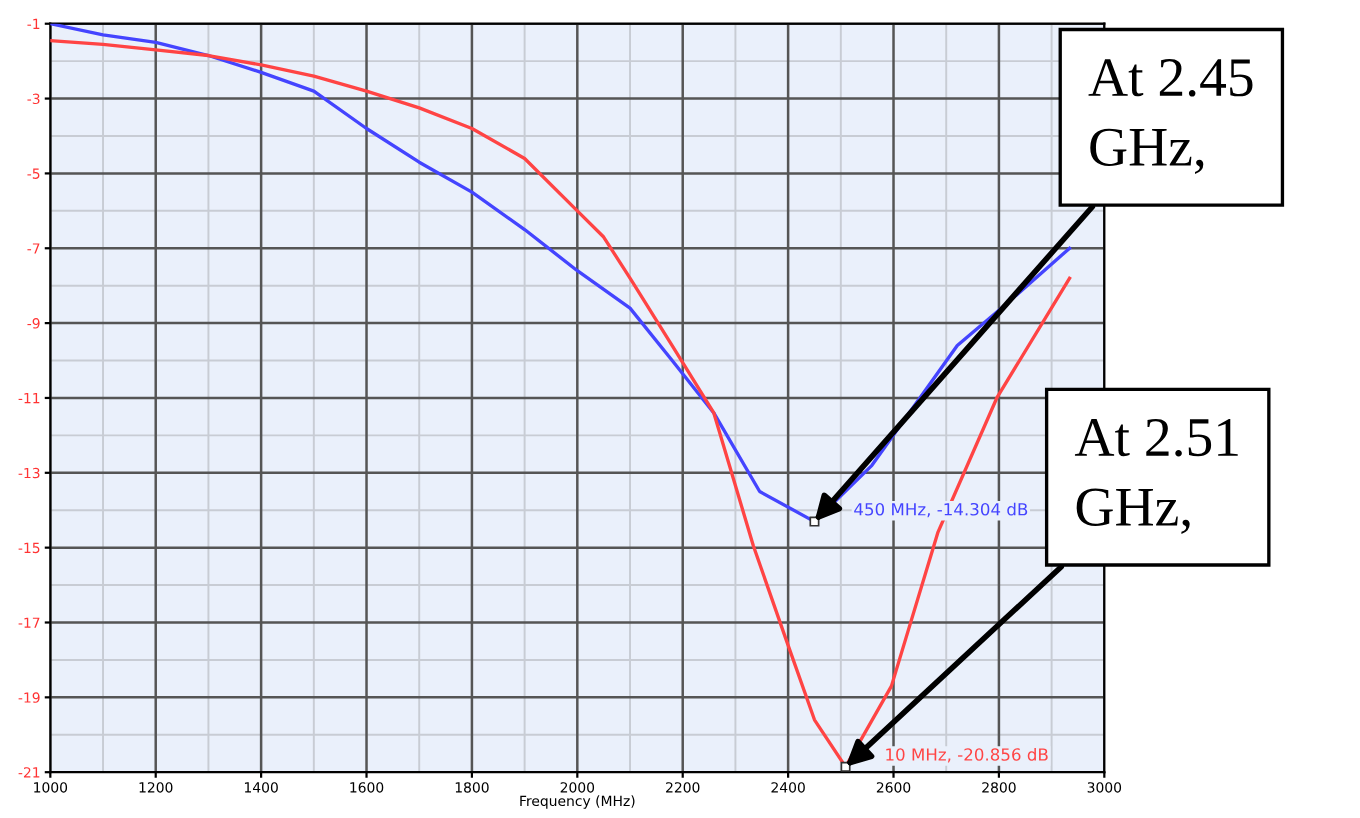 The image size is (1360, 818). What do you see at coordinates (1170, 117) in the screenshot?
I see `annotation: At 2.45 GHz,` at bounding box center [1170, 117].